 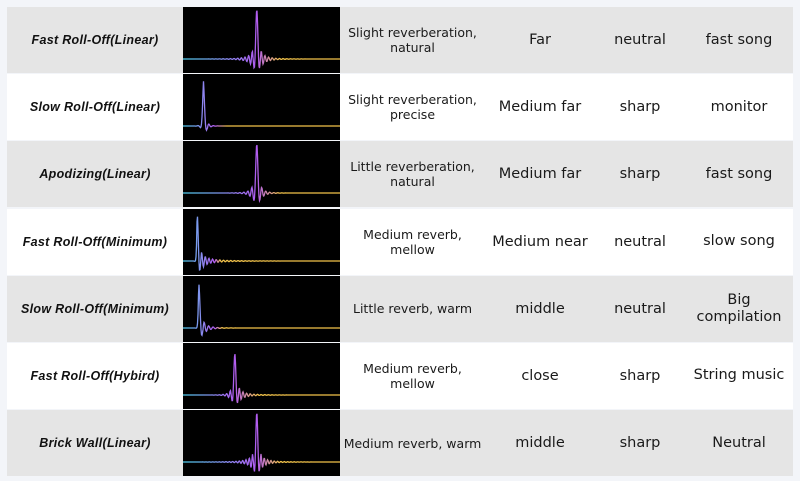 I want to click on sound-distance: close, so click(x=540, y=375).